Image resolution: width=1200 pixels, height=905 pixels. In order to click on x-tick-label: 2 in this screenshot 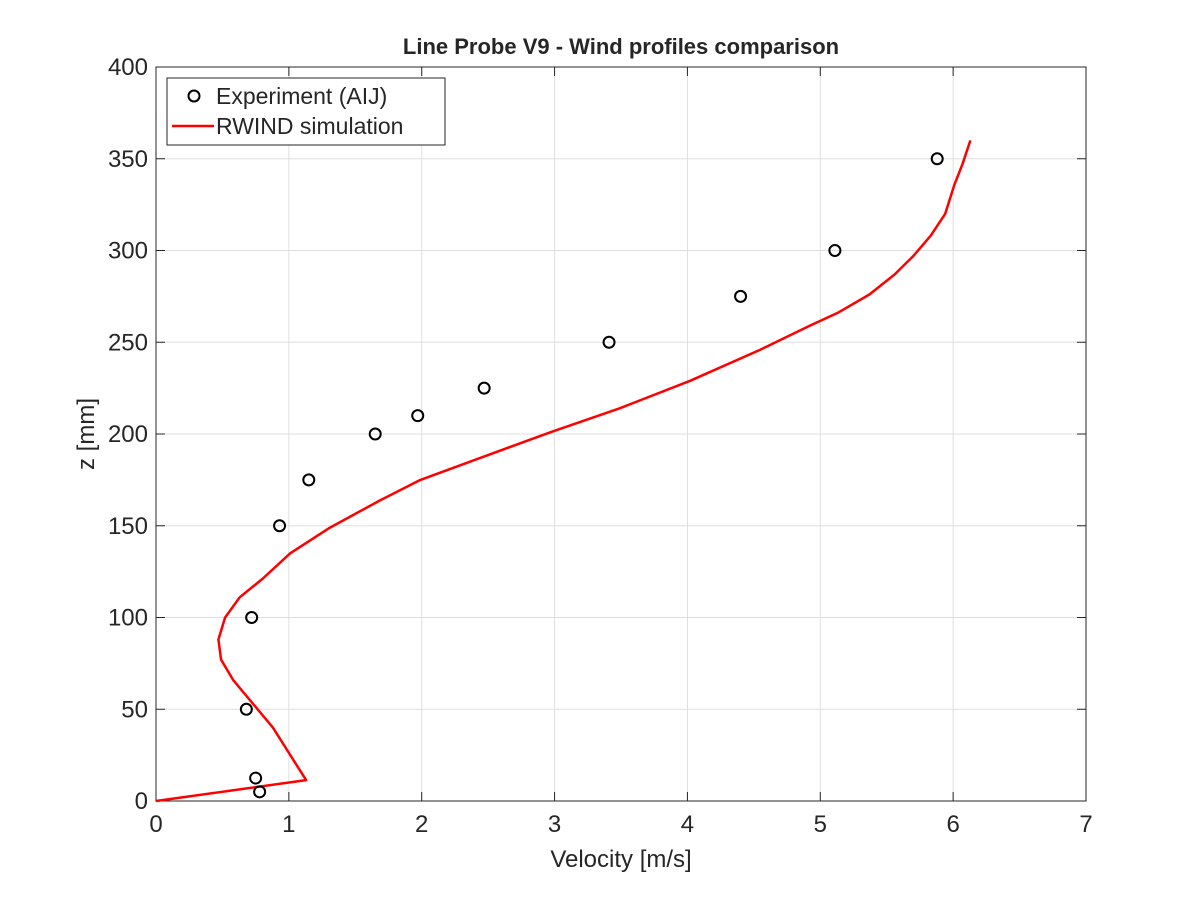, I will do `click(421, 824)`.